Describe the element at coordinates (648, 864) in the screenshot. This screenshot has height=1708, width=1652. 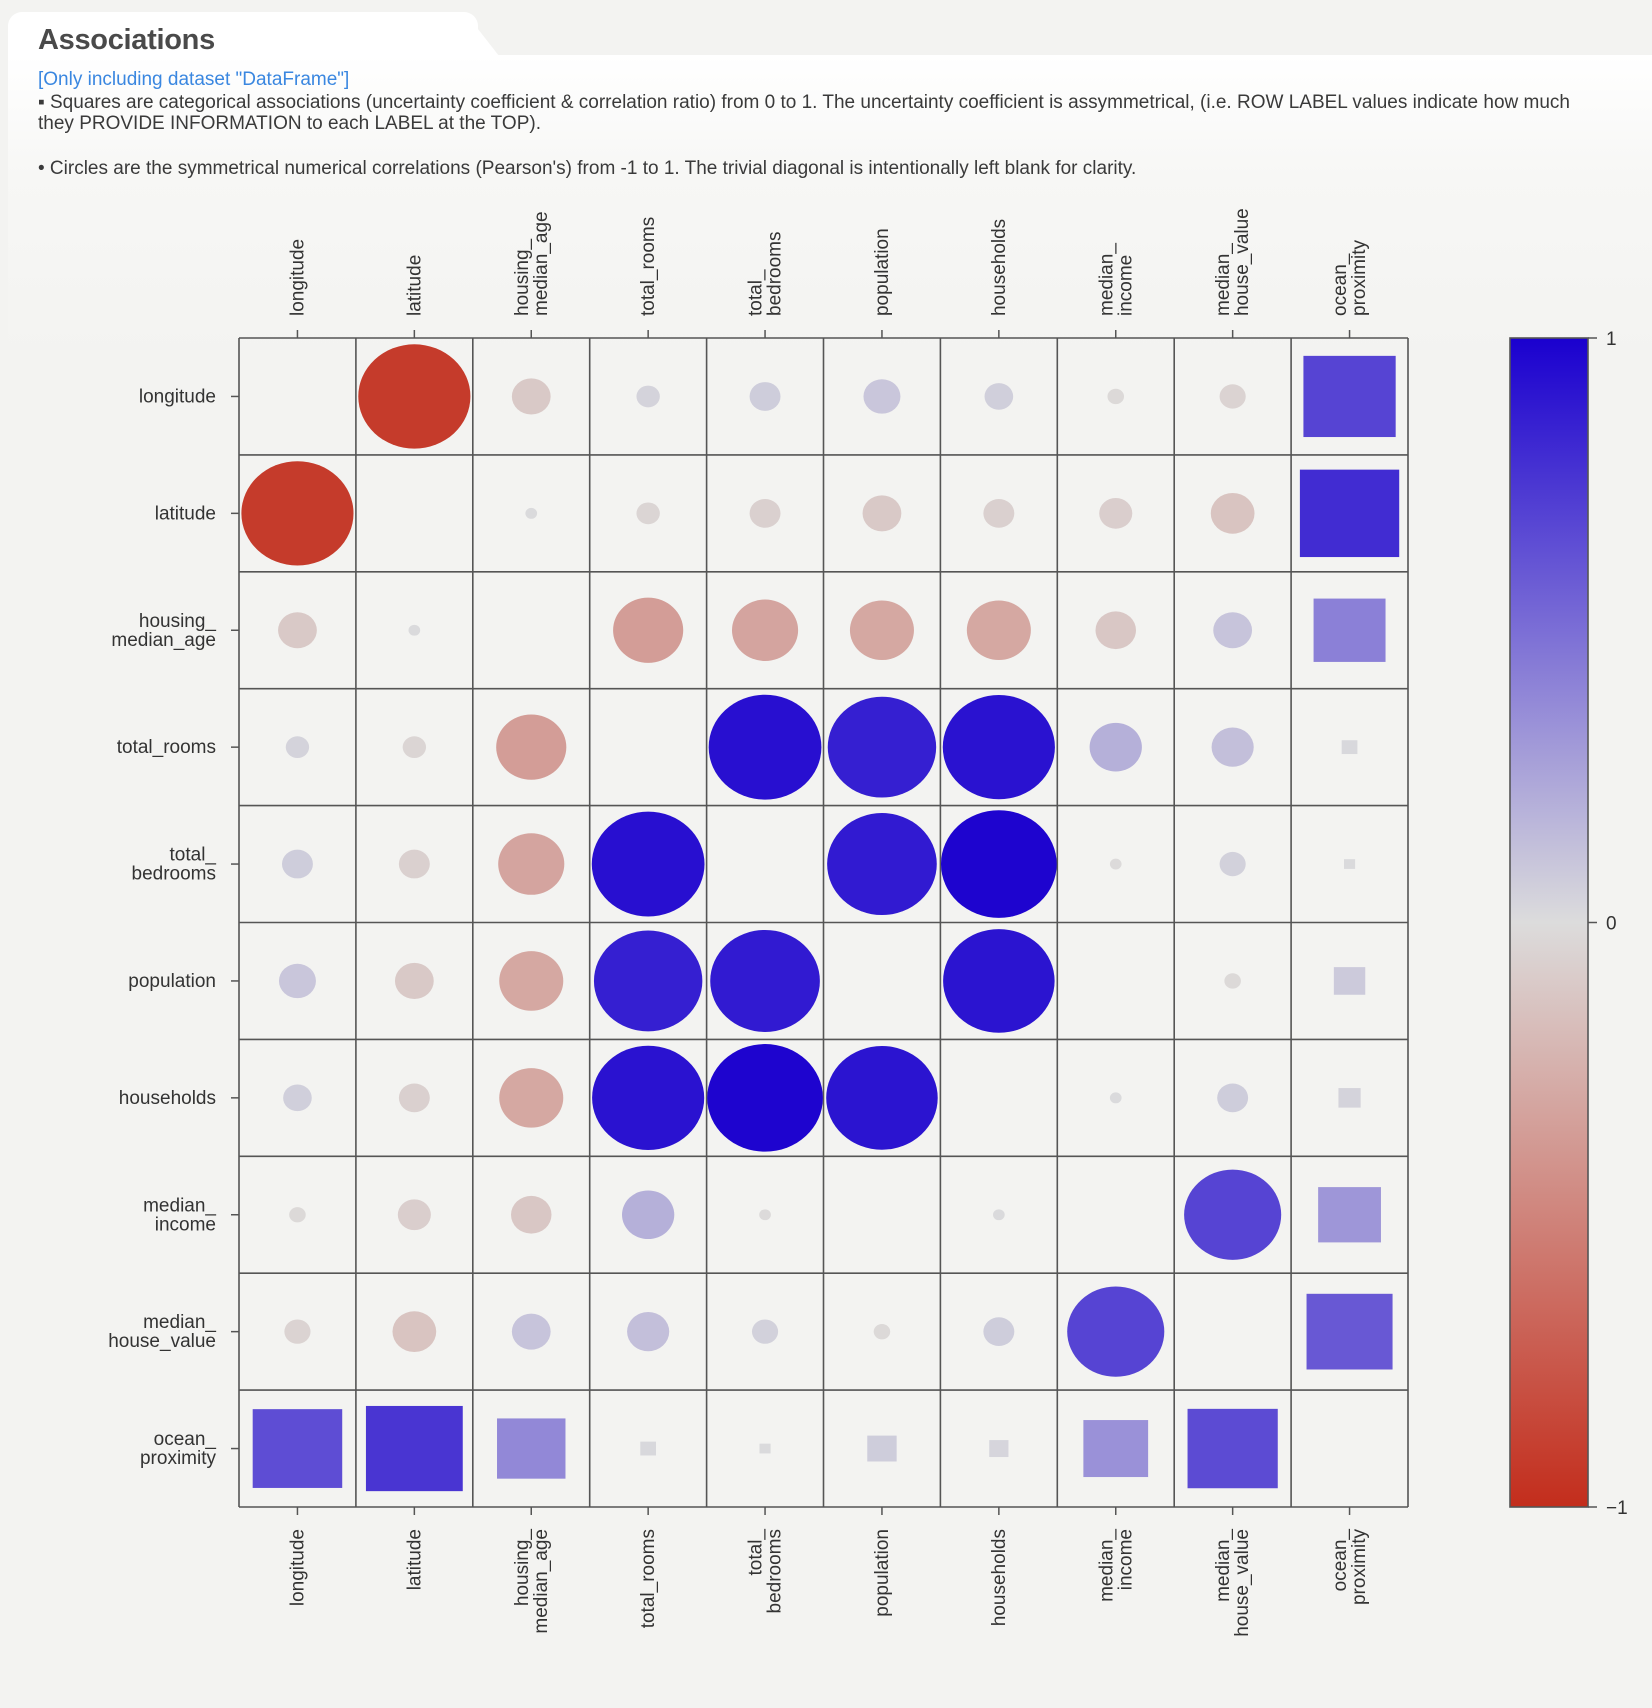
I see `cell-4-3-circle` at that location.